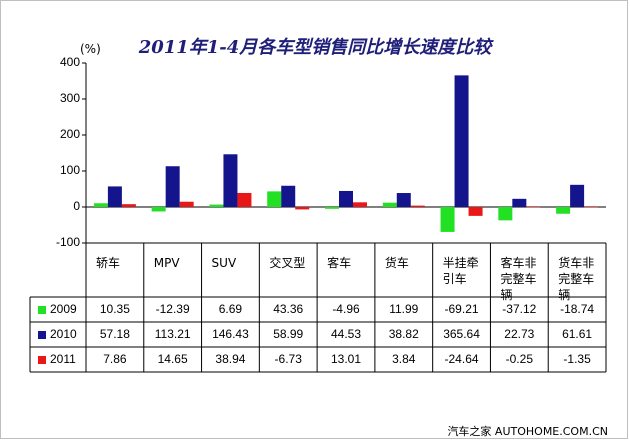  What do you see at coordinates (69, 170) in the screenshot?
I see `y-tick-label: 100` at bounding box center [69, 170].